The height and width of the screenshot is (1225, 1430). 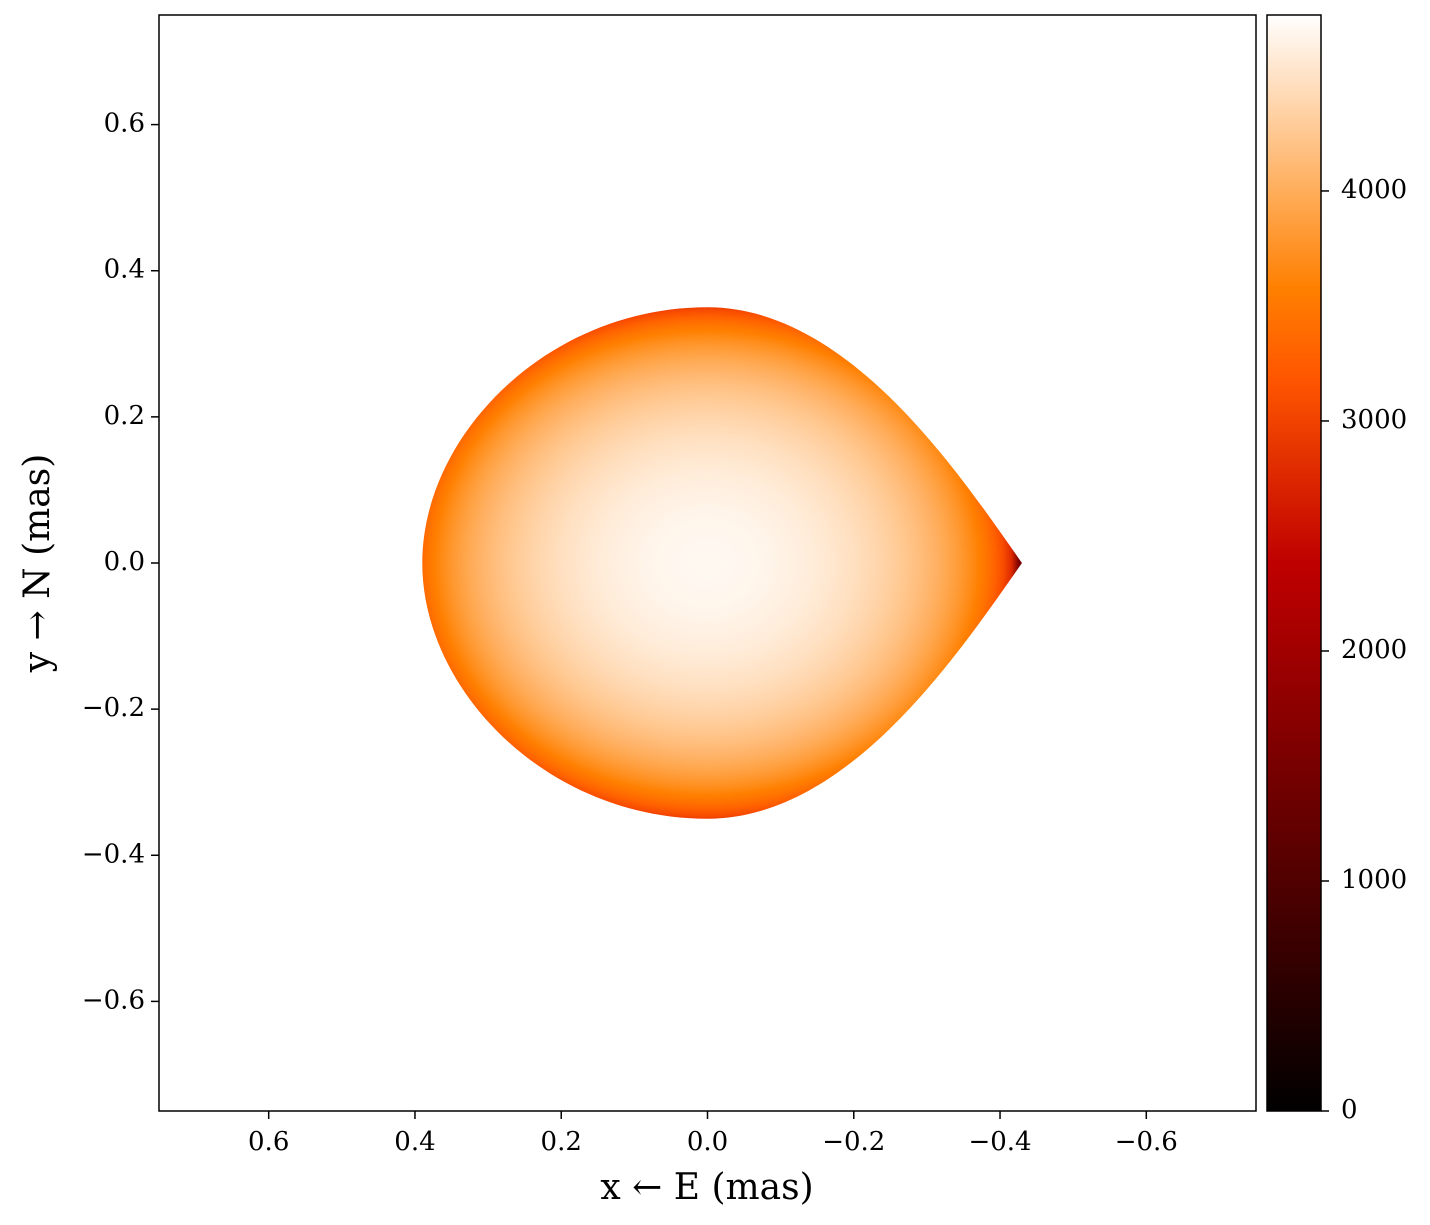 I want to click on x-tick-label: −0.4, so click(x=999, y=1142).